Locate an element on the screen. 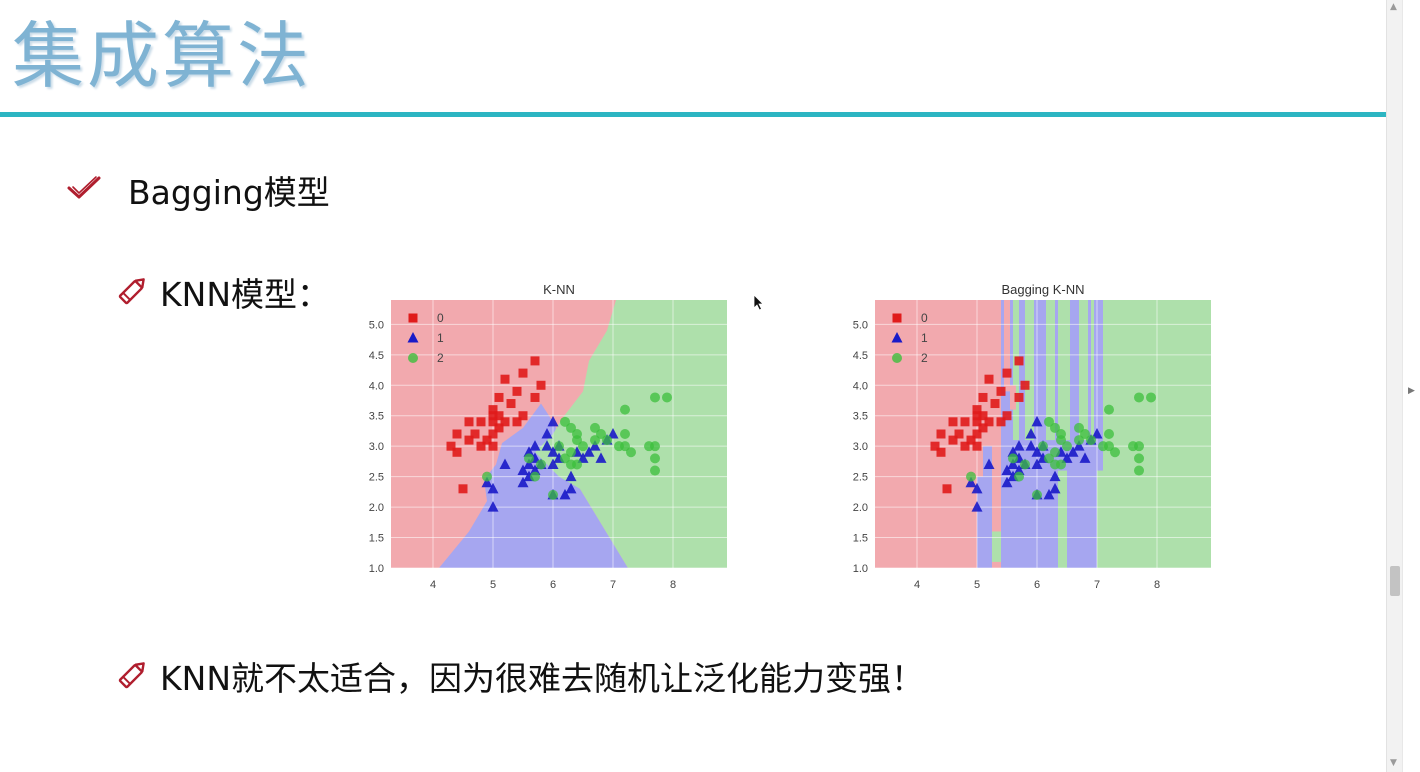  chart-title: K-NN is located at coordinates (559, 289).